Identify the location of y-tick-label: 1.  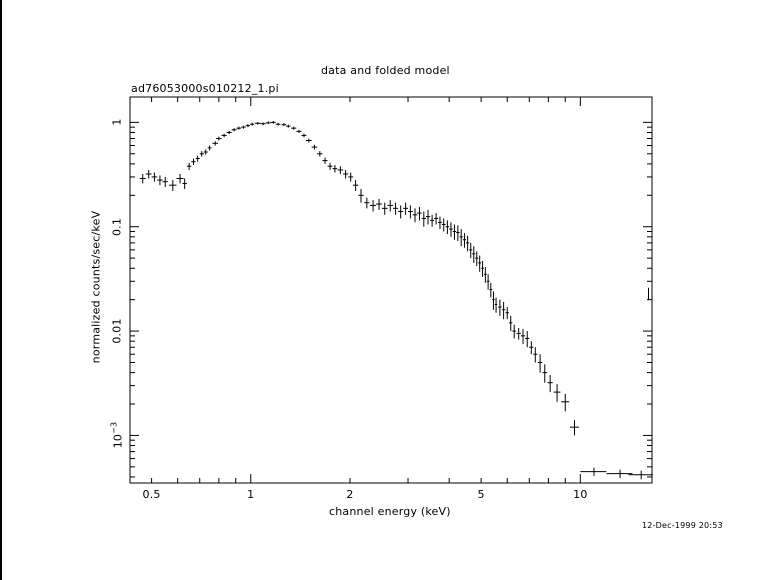
(117, 122).